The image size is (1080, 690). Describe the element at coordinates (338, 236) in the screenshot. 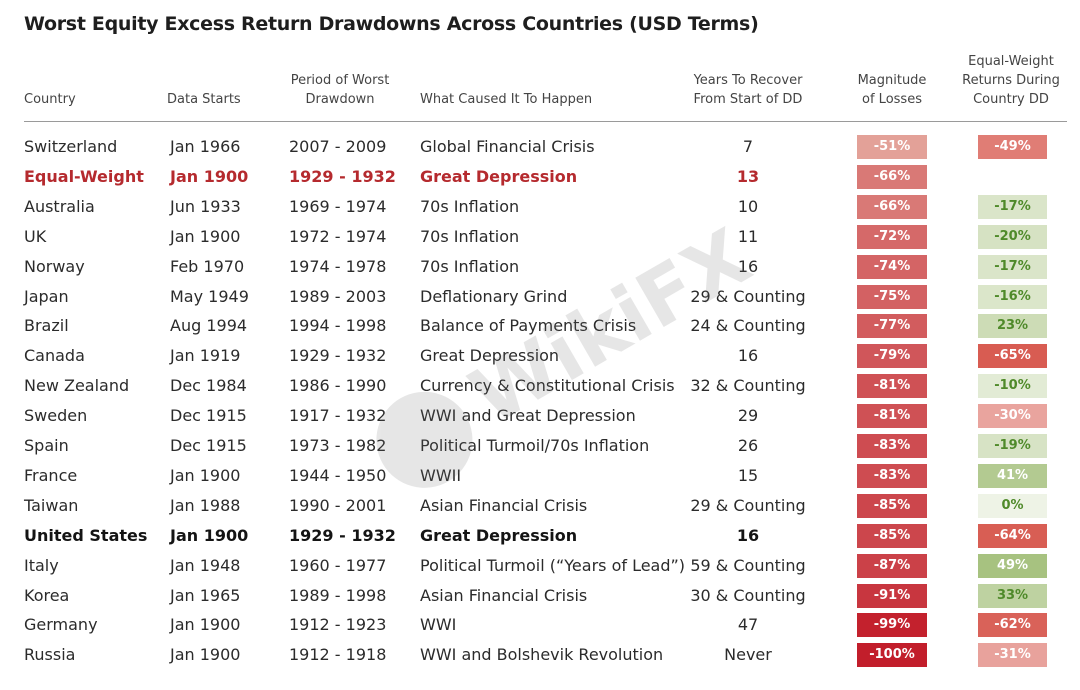

I see `cell-period: 1972 - 1974` at that location.